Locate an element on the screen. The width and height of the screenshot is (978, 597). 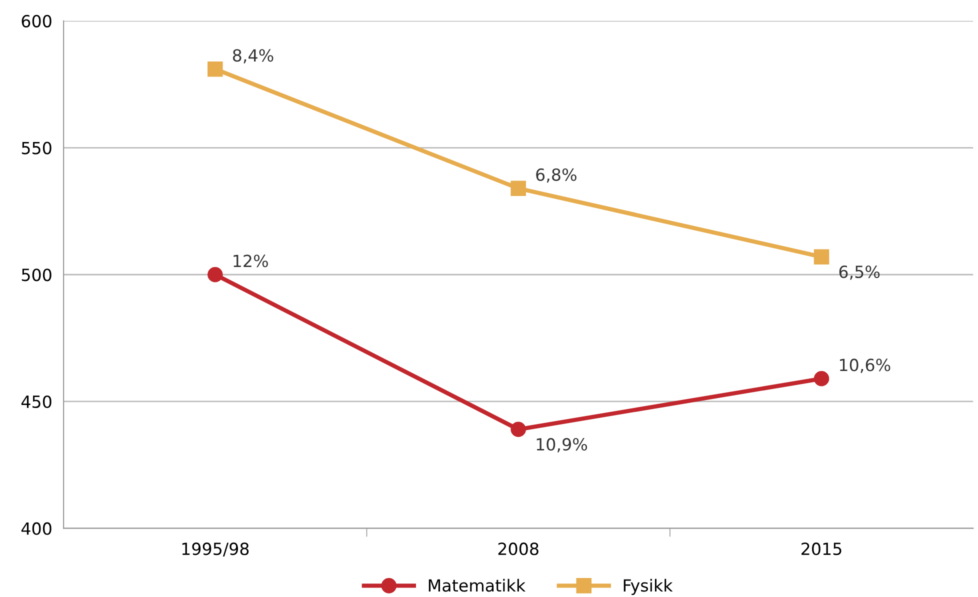
legend-label: Fysikk is located at coordinates (648, 586).